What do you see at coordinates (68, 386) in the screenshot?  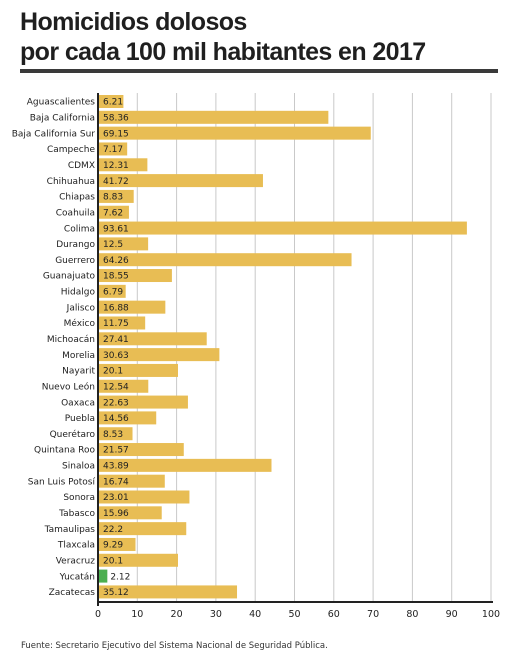 I see `category-label: Nuevo León` at bounding box center [68, 386].